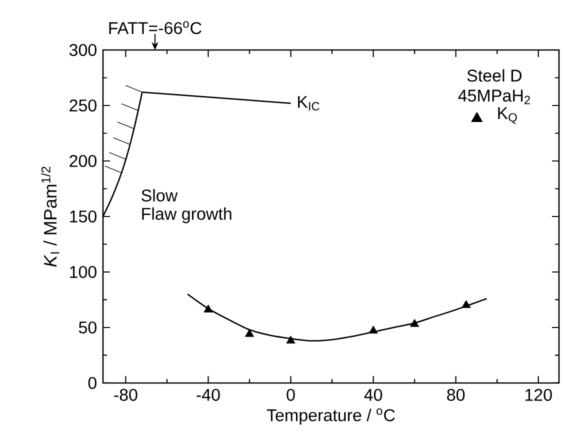 The width and height of the screenshot is (566, 446). I want to click on series-label: K$_{IC}$, so click(309, 103).